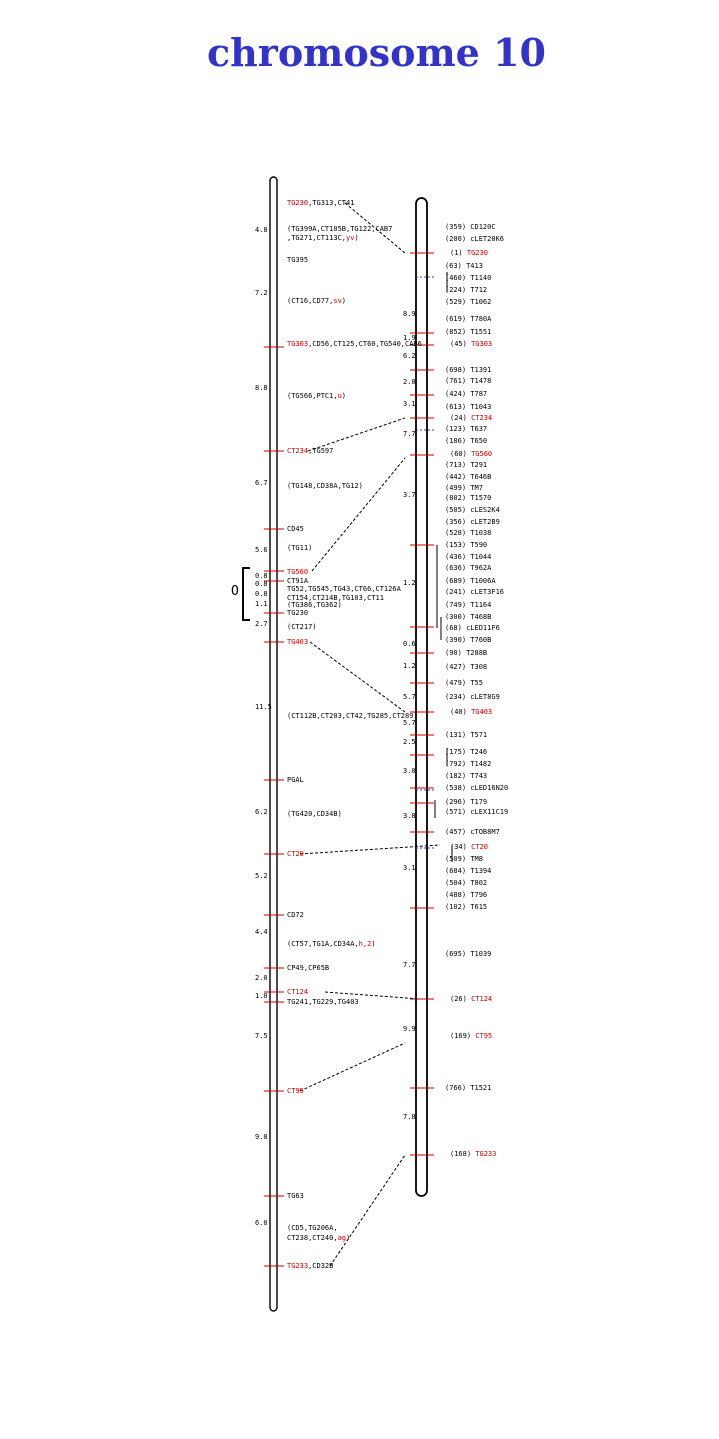 This screenshot has height=1439, width=719. Describe the element at coordinates (471, 454) in the screenshot. I see `right-locus-label: (60) TG560` at that location.